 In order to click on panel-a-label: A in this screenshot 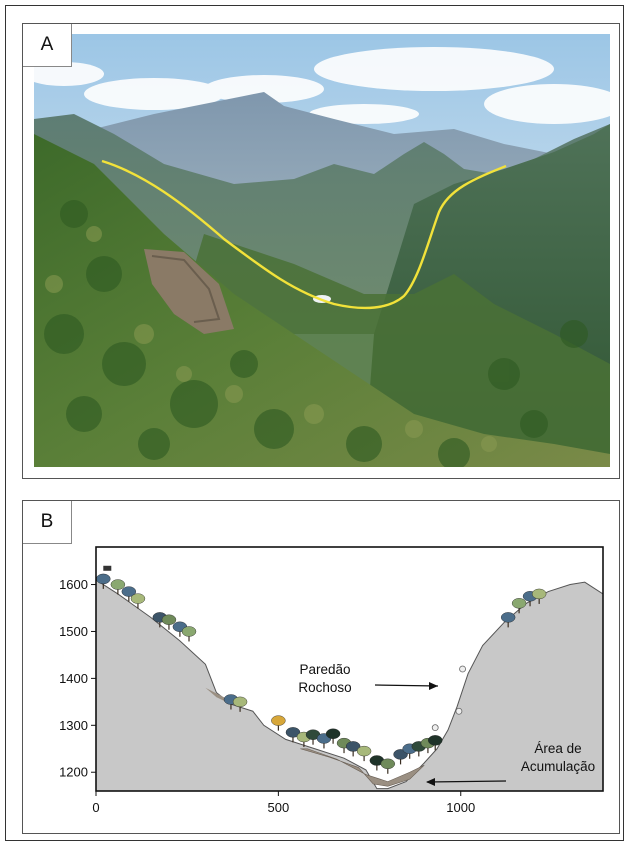, I will do `click(47, 45)`.